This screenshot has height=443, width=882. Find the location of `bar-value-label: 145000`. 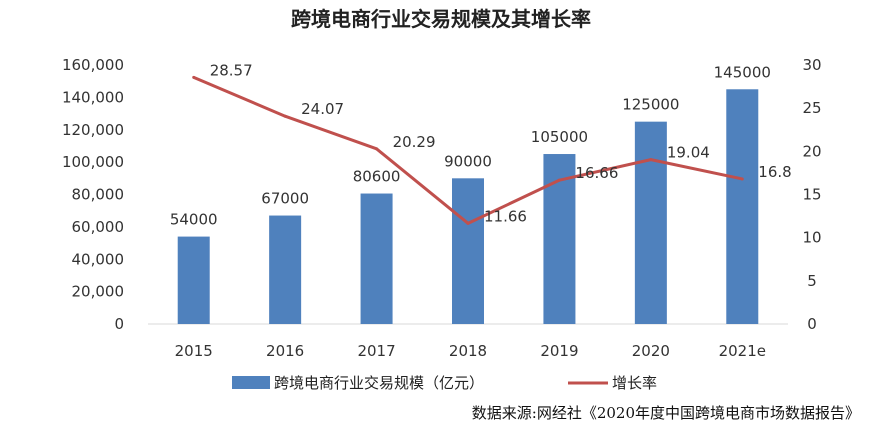

bar-value-label: 145000 is located at coordinates (742, 72).